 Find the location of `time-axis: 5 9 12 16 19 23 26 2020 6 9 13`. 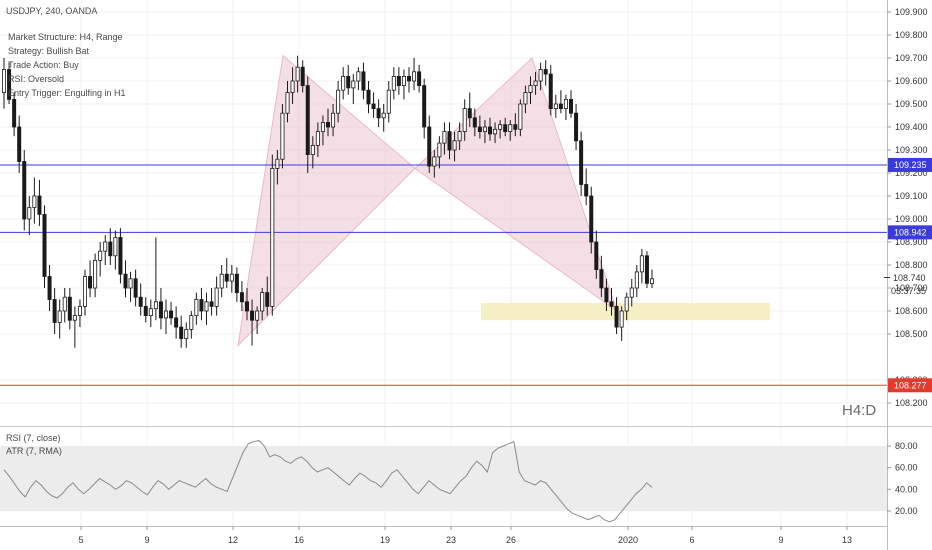

time-axis: 5 9 12 16 19 23 26 2020 6 9 13 is located at coordinates (465, 535).